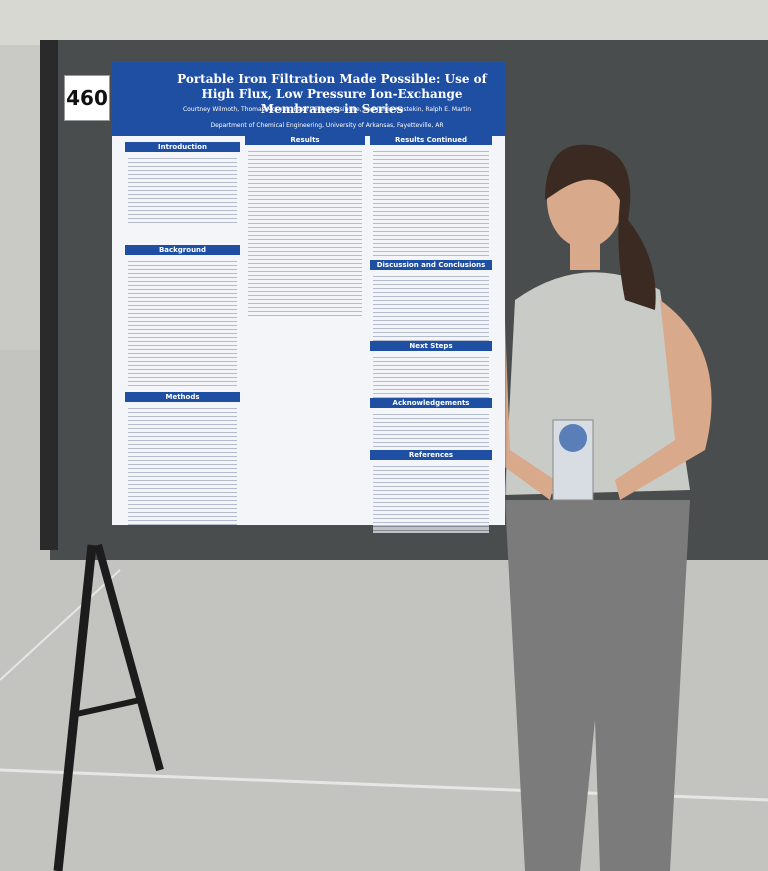 Image resolution: width=768 pixels, height=871 pixels. Describe the element at coordinates (106, 707) in the screenshot. I see `easel-brace` at that location.